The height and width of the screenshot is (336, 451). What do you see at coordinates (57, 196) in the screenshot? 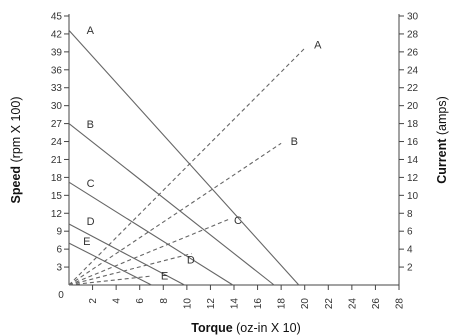
I see `y-left-tick-label: 15` at bounding box center [57, 196].